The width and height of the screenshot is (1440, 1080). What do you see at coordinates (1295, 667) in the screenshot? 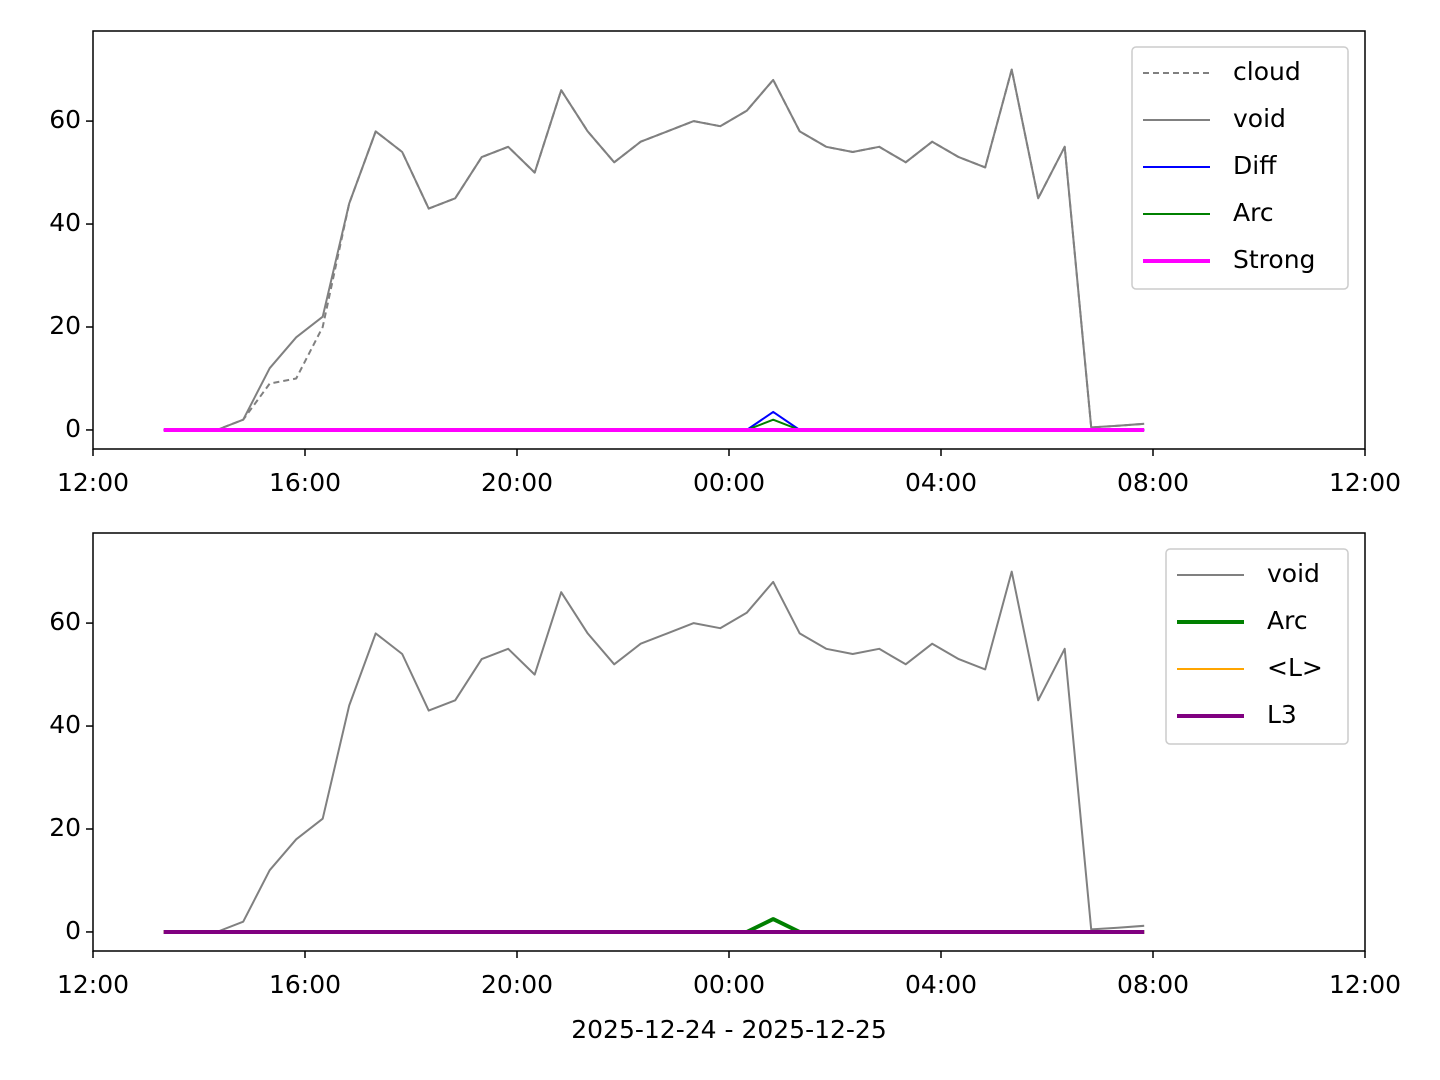
I see `legend-label: <L>` at bounding box center [1295, 667].